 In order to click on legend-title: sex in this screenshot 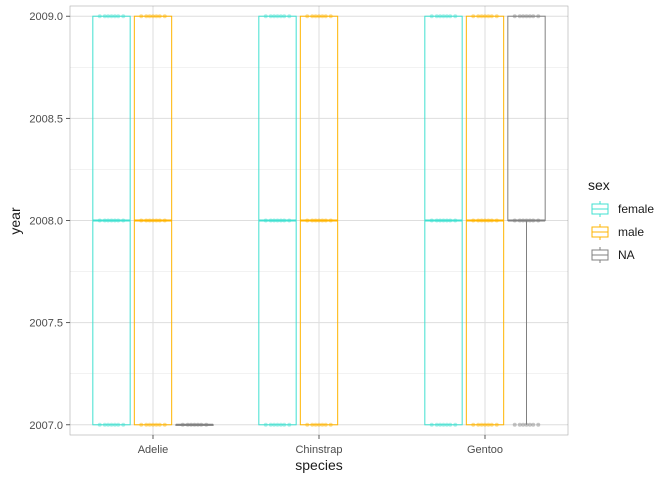, I will do `click(599, 185)`.